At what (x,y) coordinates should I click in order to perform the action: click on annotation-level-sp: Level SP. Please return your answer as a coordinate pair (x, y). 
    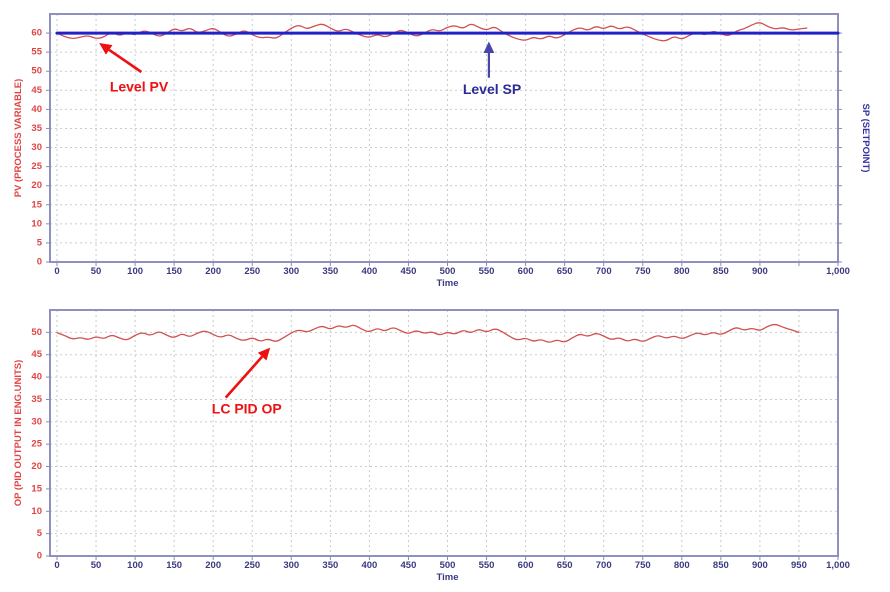
    Looking at the image, I should click on (492, 69).